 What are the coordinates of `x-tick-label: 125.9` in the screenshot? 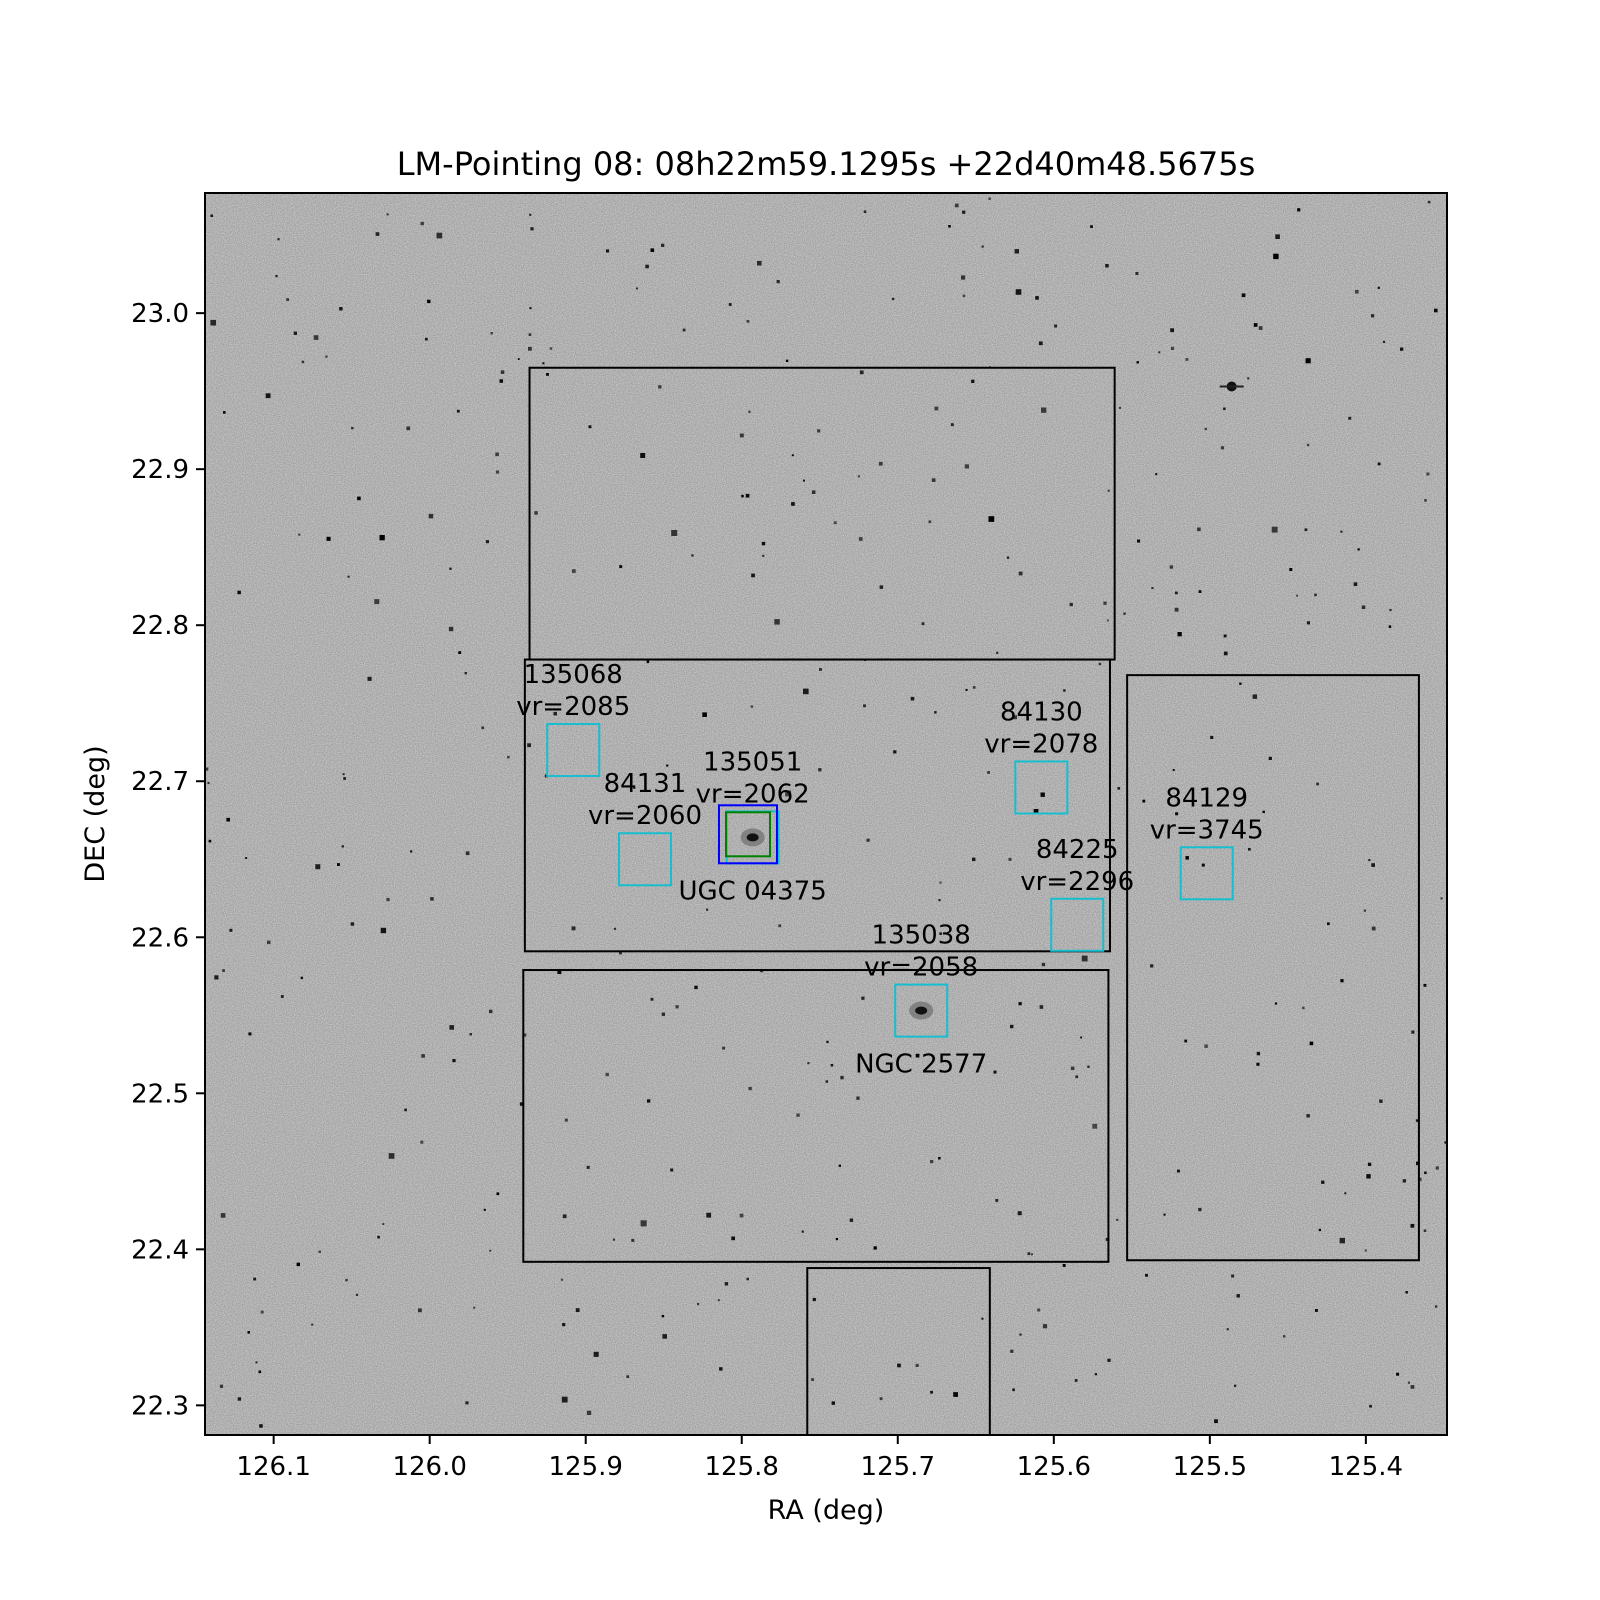 It's located at (585, 1467).